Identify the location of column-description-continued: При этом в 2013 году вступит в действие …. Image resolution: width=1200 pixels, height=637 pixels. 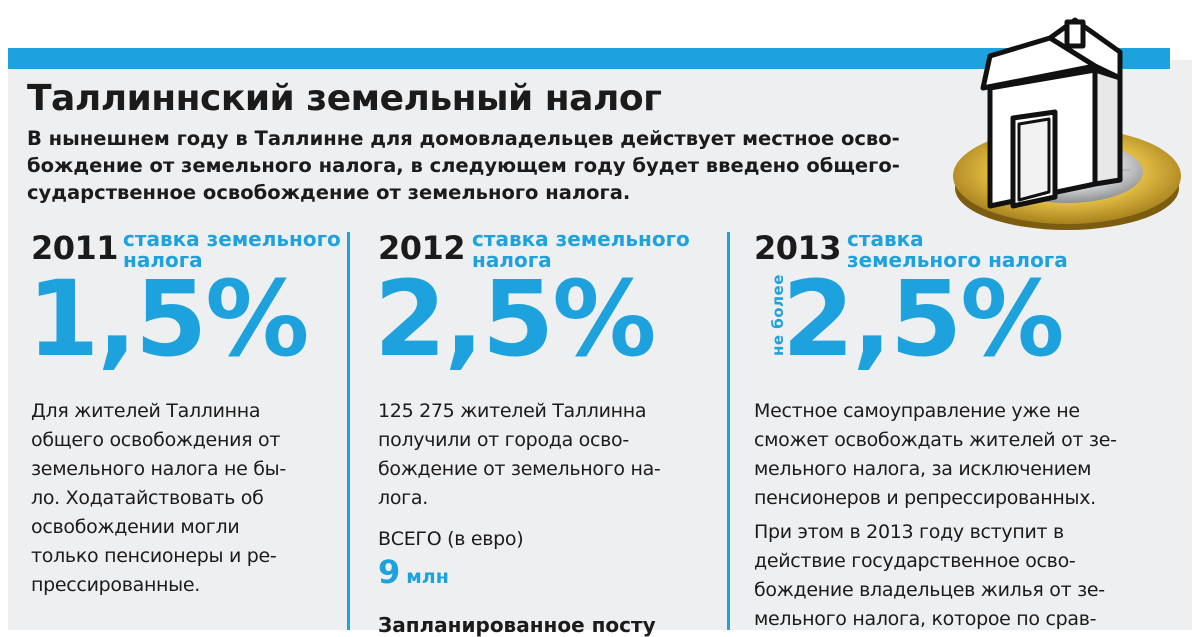
(929, 576).